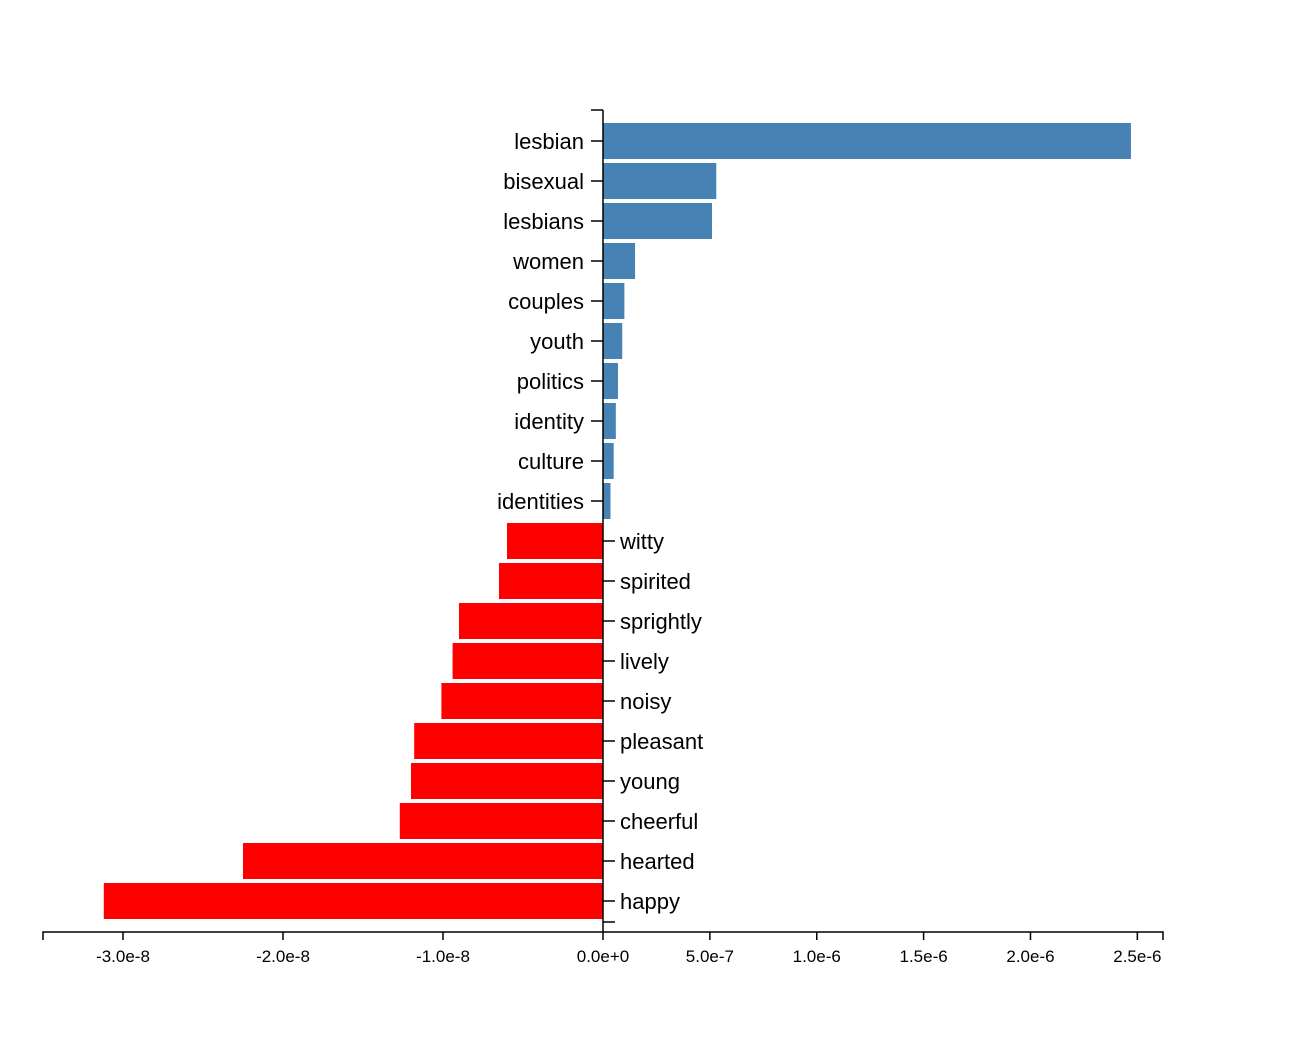 The height and width of the screenshot is (1040, 1314). Describe the element at coordinates (867, 141) in the screenshot. I see `bar-lesbian` at that location.